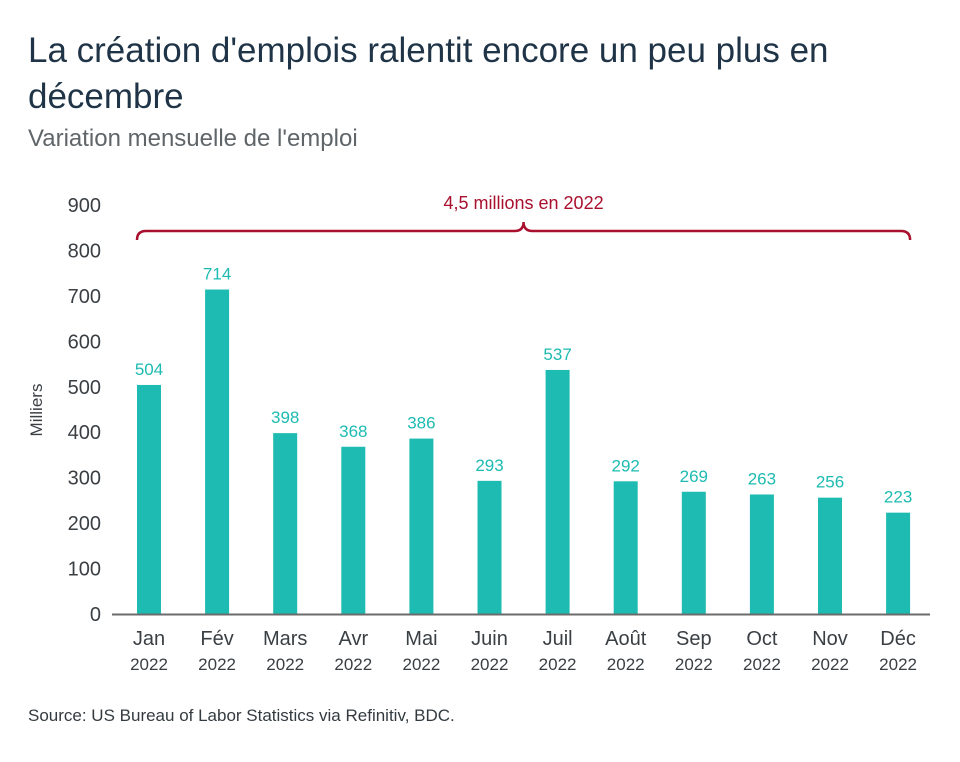 The image size is (960, 762). What do you see at coordinates (193, 138) in the screenshot?
I see `chart-subtitle: Variation mensuelle de l'emploi` at bounding box center [193, 138].